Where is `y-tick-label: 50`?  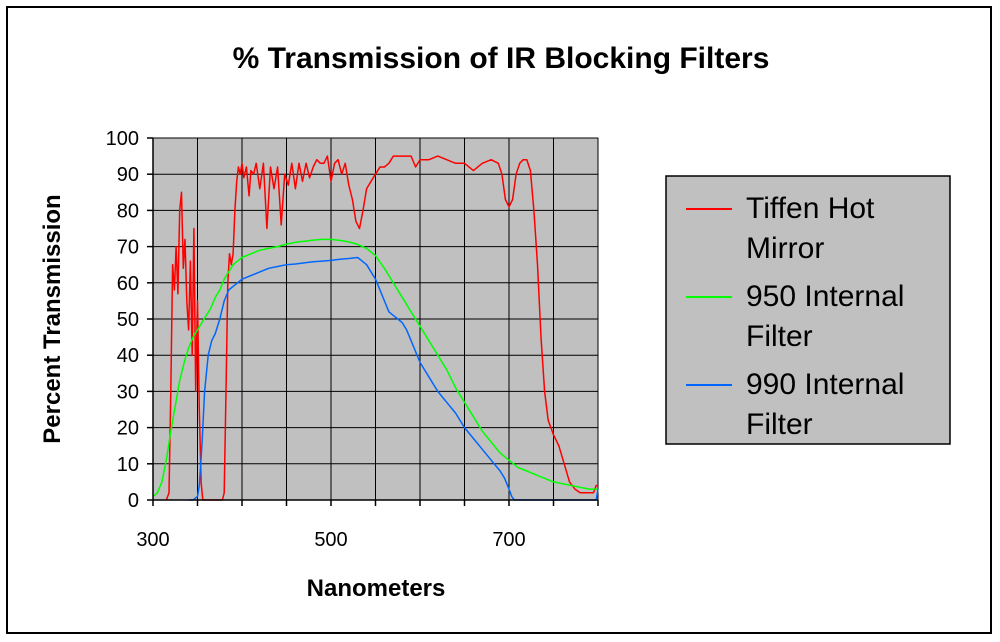
y-tick-label: 50 is located at coordinates (128, 320).